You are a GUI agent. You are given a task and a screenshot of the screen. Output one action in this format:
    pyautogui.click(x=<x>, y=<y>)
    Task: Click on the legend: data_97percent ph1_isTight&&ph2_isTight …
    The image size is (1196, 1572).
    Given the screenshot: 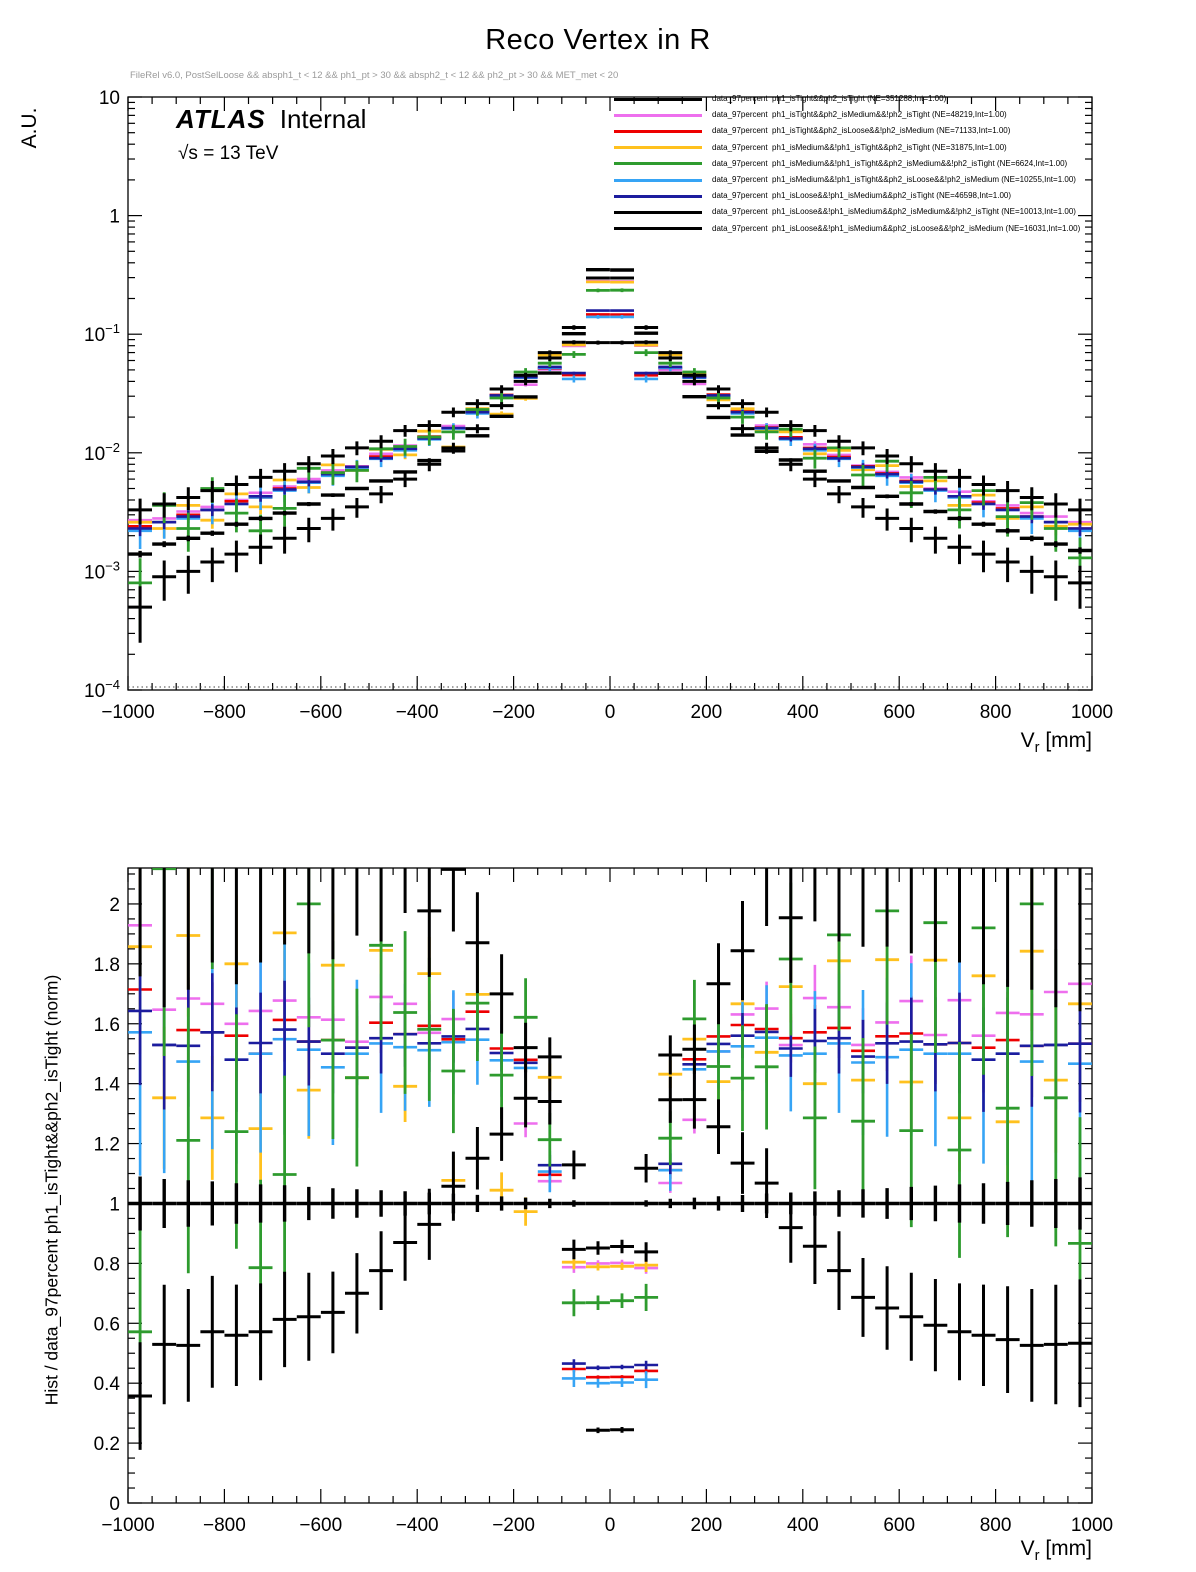 What is the action you would take?
    pyautogui.click(x=854, y=164)
    